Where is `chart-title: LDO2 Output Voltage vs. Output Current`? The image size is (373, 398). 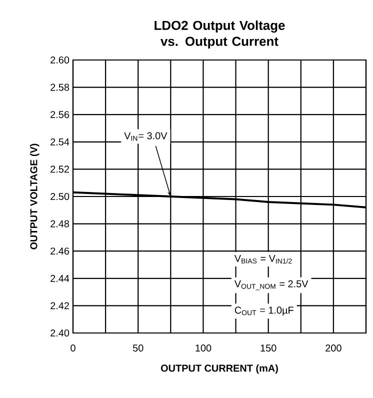 chart-title: LDO2 Output Voltage vs. Output Current is located at coordinates (219, 34).